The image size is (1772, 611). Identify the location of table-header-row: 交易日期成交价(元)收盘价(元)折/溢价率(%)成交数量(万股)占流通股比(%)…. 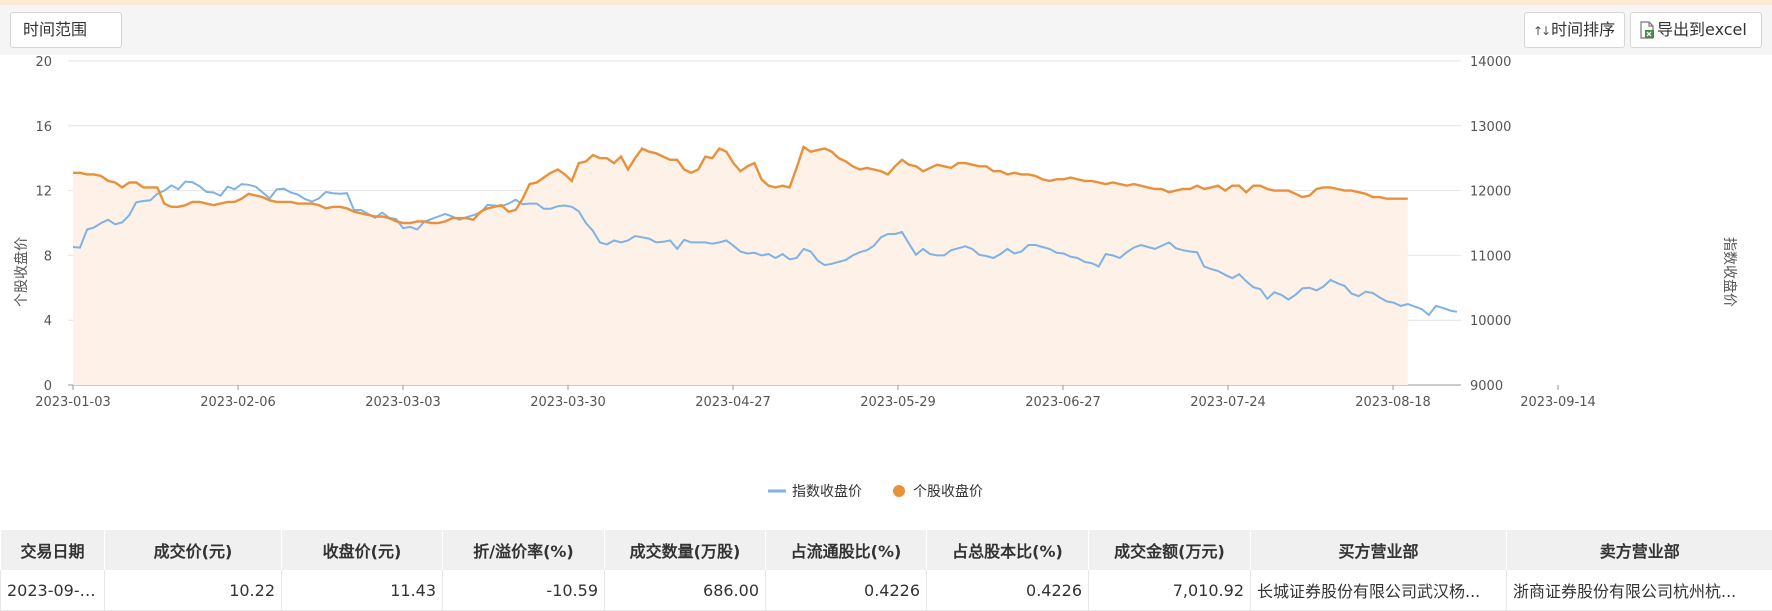
(886, 550).